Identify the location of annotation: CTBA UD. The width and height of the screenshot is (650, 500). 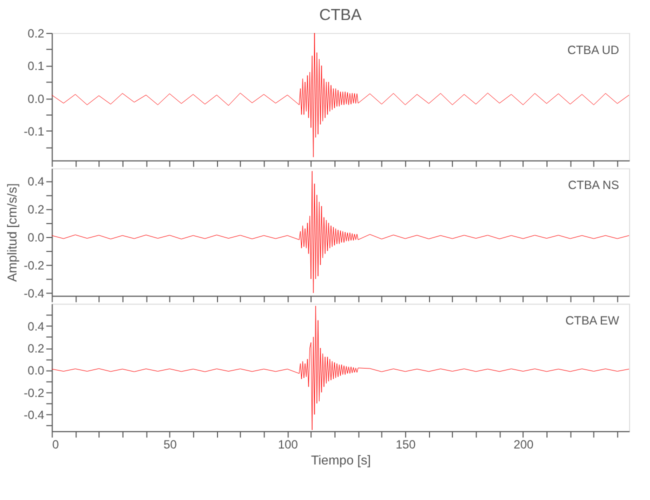
(593, 49).